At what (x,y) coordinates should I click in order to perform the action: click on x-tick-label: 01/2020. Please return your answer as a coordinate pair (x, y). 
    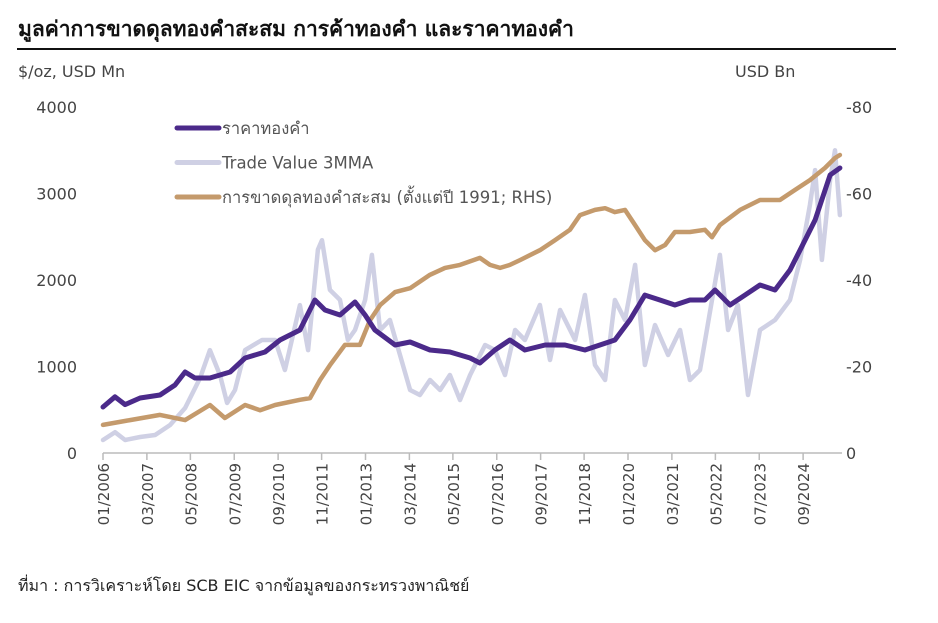
    Looking at the image, I should click on (629, 494).